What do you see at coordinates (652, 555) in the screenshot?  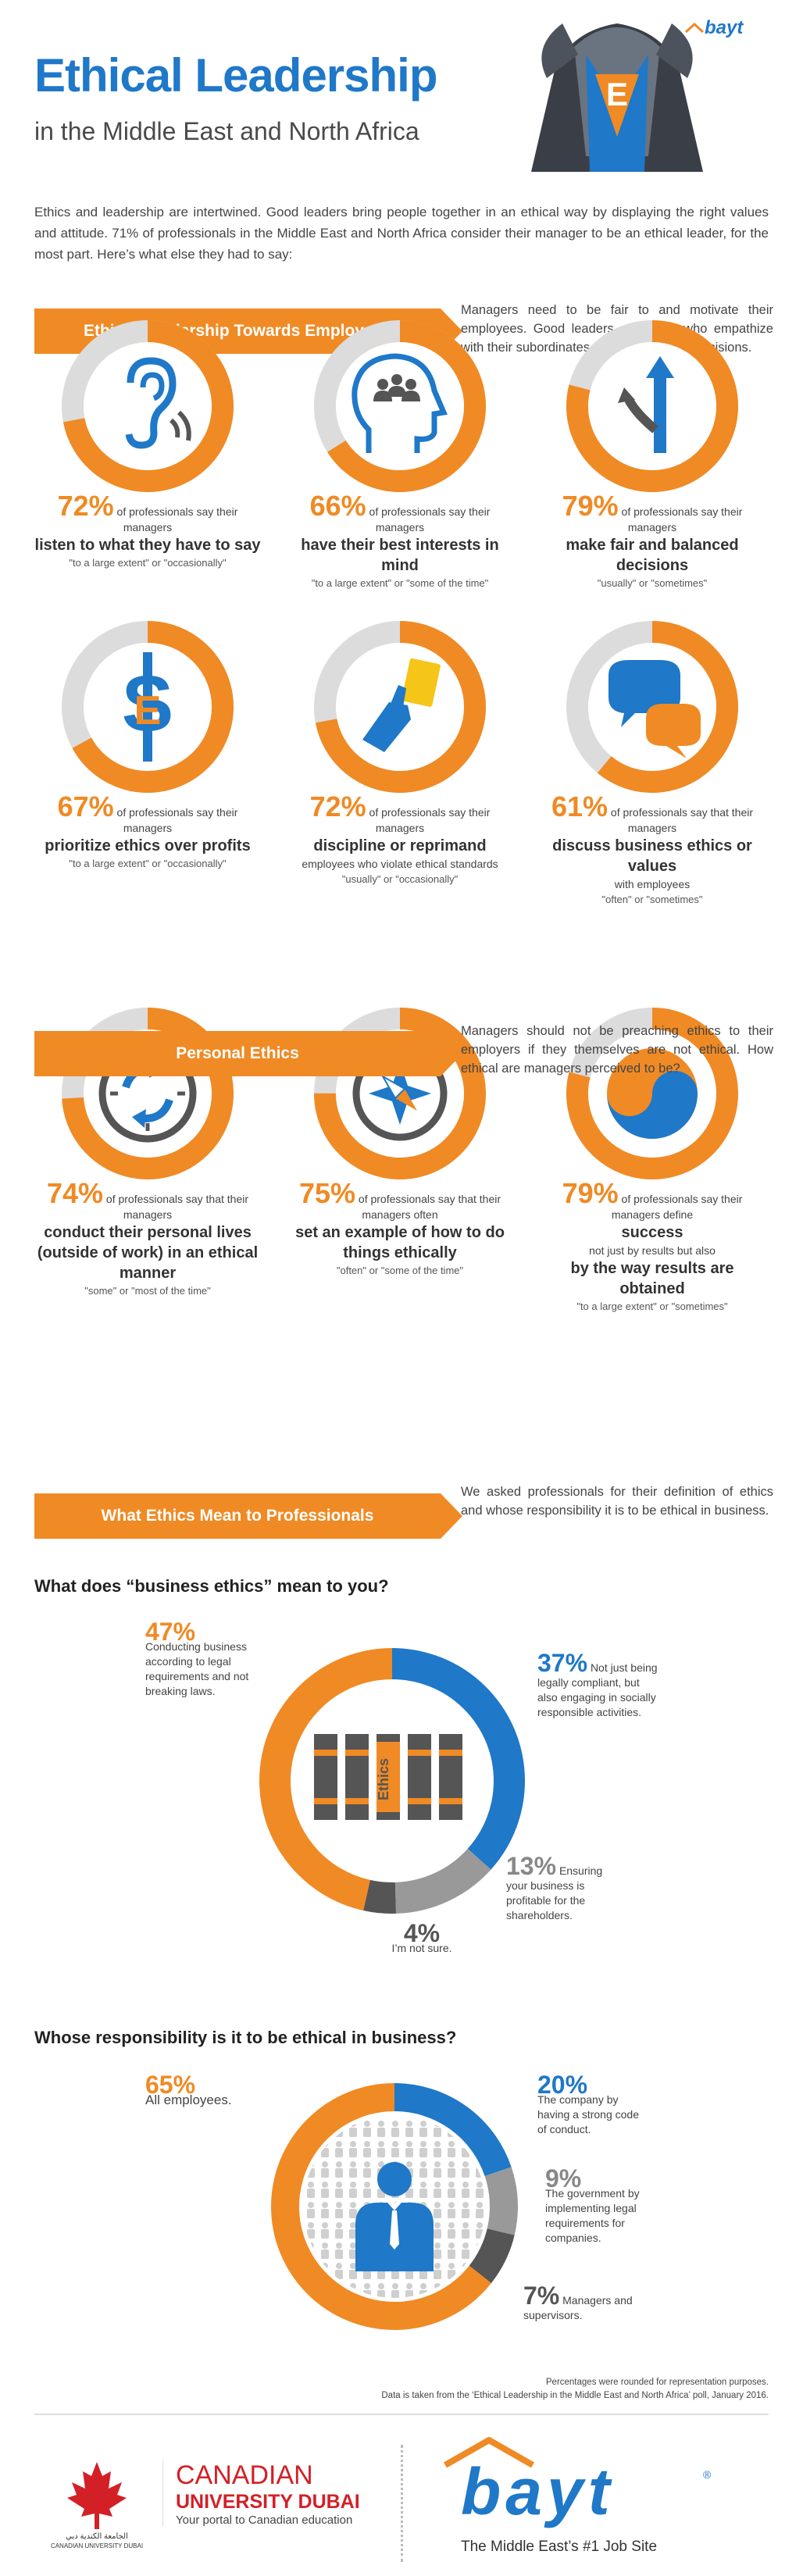 I see `stat-highlight: make fair and balanced decisions` at bounding box center [652, 555].